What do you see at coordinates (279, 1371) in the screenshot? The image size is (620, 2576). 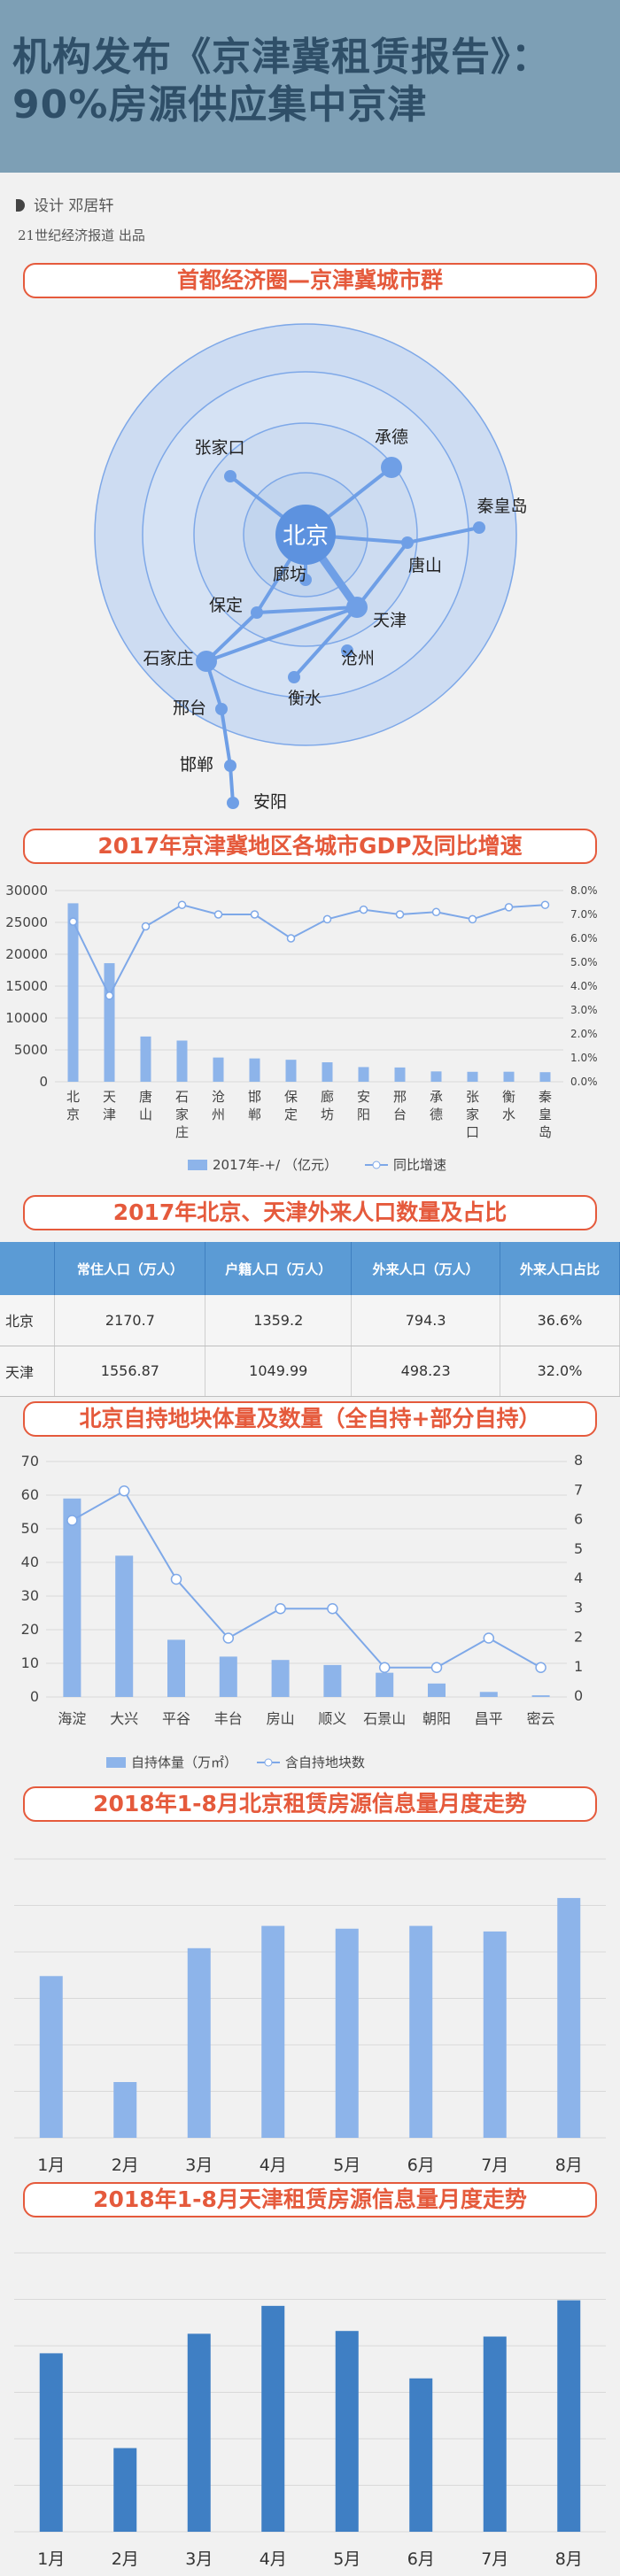 I see `table-cell: 1049.99` at bounding box center [279, 1371].